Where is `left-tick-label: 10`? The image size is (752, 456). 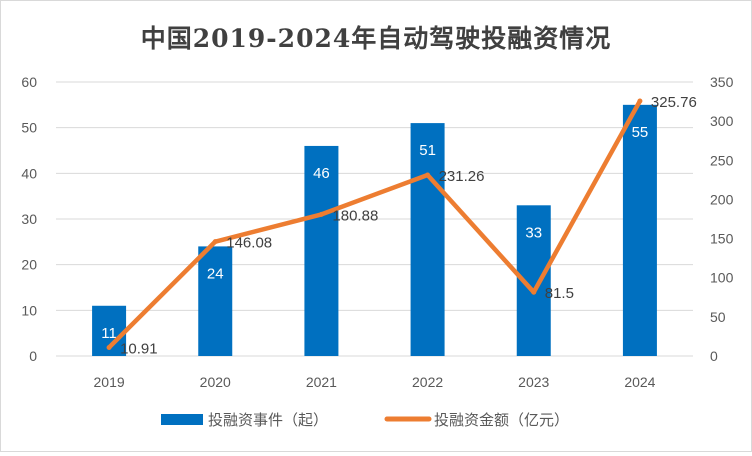 left-tick-label: 10 is located at coordinates (29, 310).